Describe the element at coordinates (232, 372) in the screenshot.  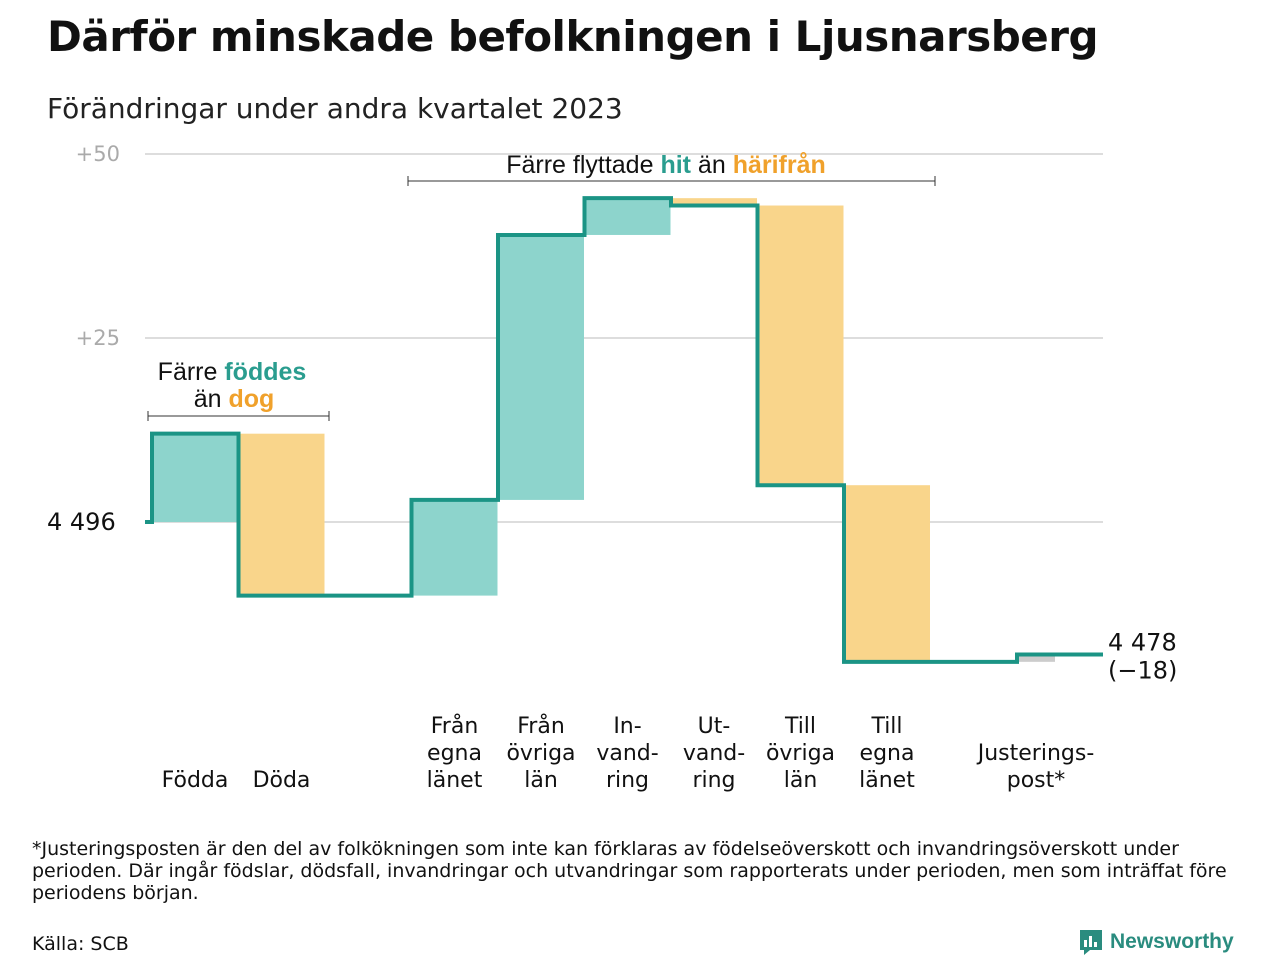
I see `annotation-births-line1: Färre föddes` at that location.